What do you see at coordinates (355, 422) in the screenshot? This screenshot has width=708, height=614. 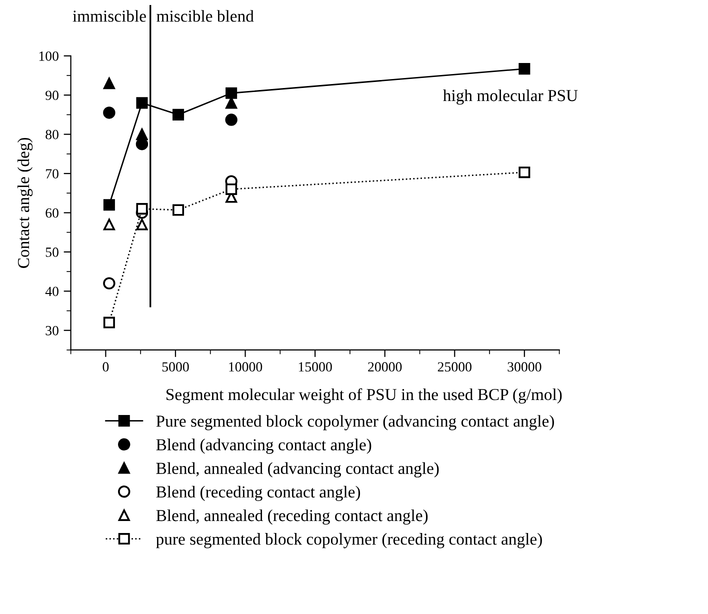 I see `legend-label: Pure segmented block copolymer (advancing contact angle)` at bounding box center [355, 422].